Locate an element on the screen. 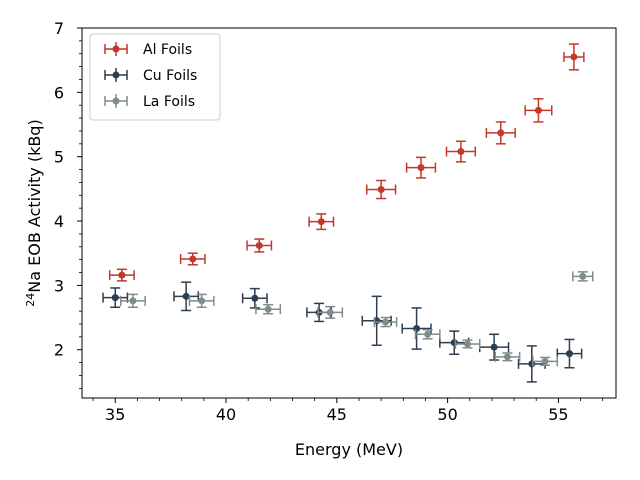 This screenshot has width=640, height=480. legend: Al Foils Cu Foils La Foils is located at coordinates (155, 77).